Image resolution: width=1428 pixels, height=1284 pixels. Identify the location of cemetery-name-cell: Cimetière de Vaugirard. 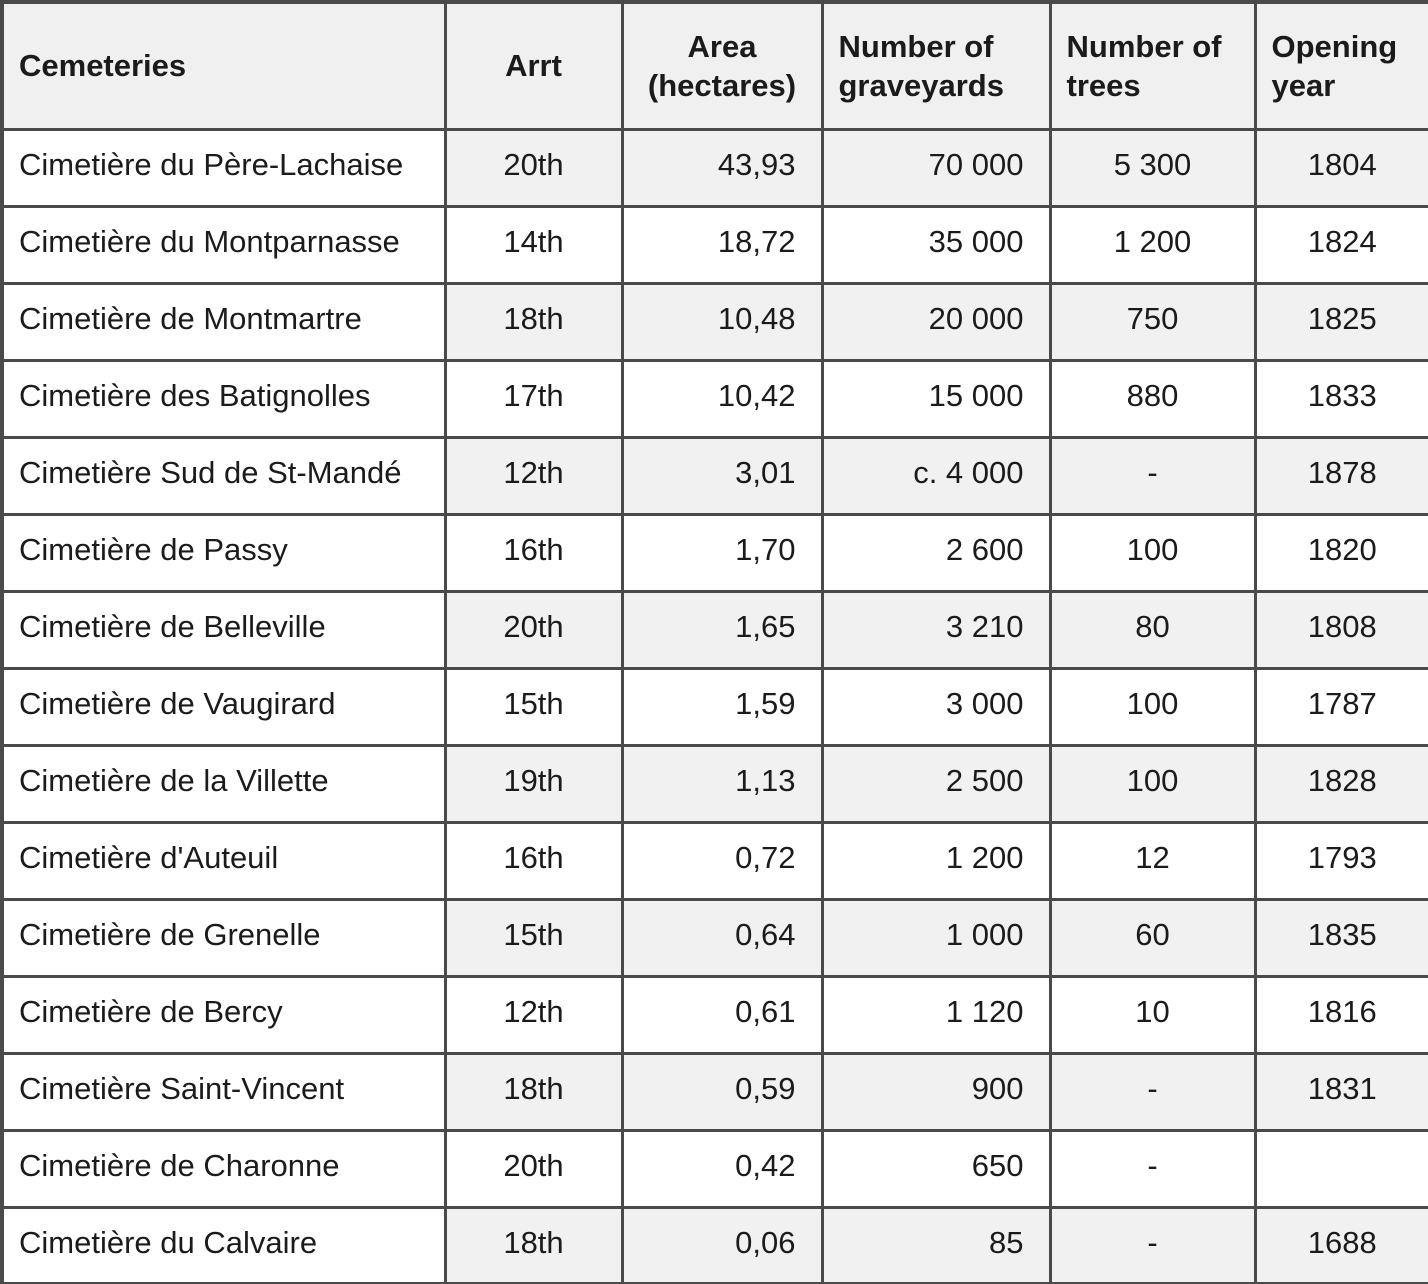
(223, 706).